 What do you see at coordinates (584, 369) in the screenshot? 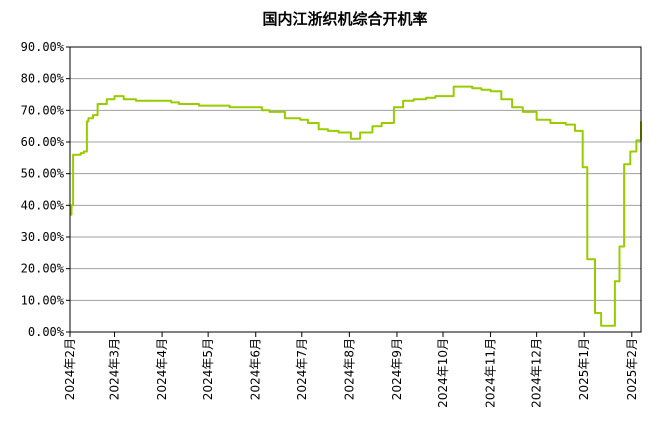
I see `x-tick-label: 2025年1月` at bounding box center [584, 369].